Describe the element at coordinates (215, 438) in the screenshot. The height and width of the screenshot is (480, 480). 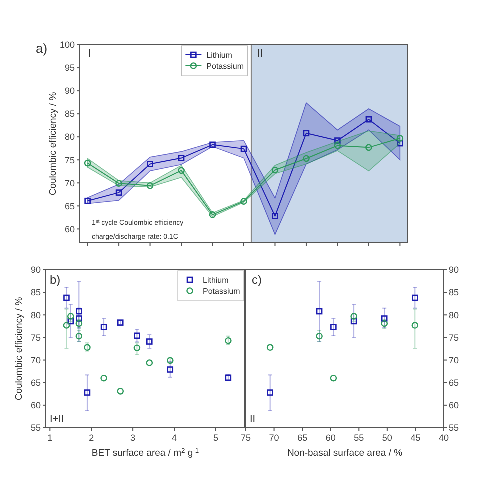
I see `x-tick-label: 5` at that location.